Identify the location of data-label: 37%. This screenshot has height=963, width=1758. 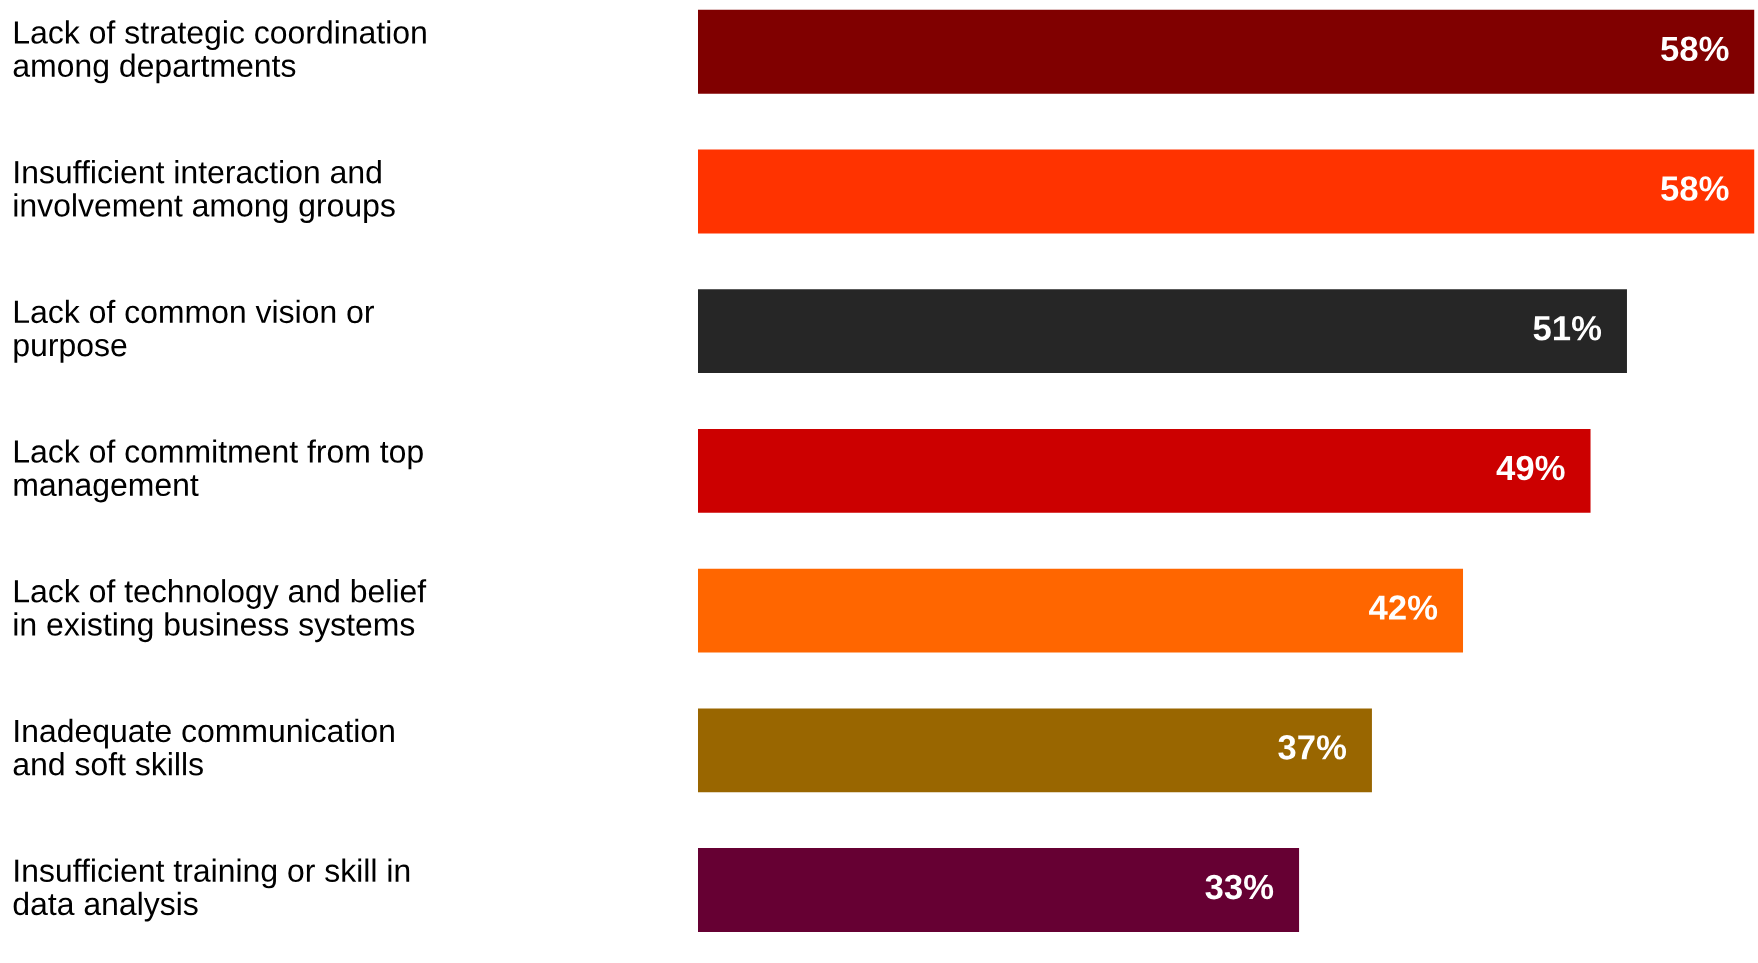
(1312, 747).